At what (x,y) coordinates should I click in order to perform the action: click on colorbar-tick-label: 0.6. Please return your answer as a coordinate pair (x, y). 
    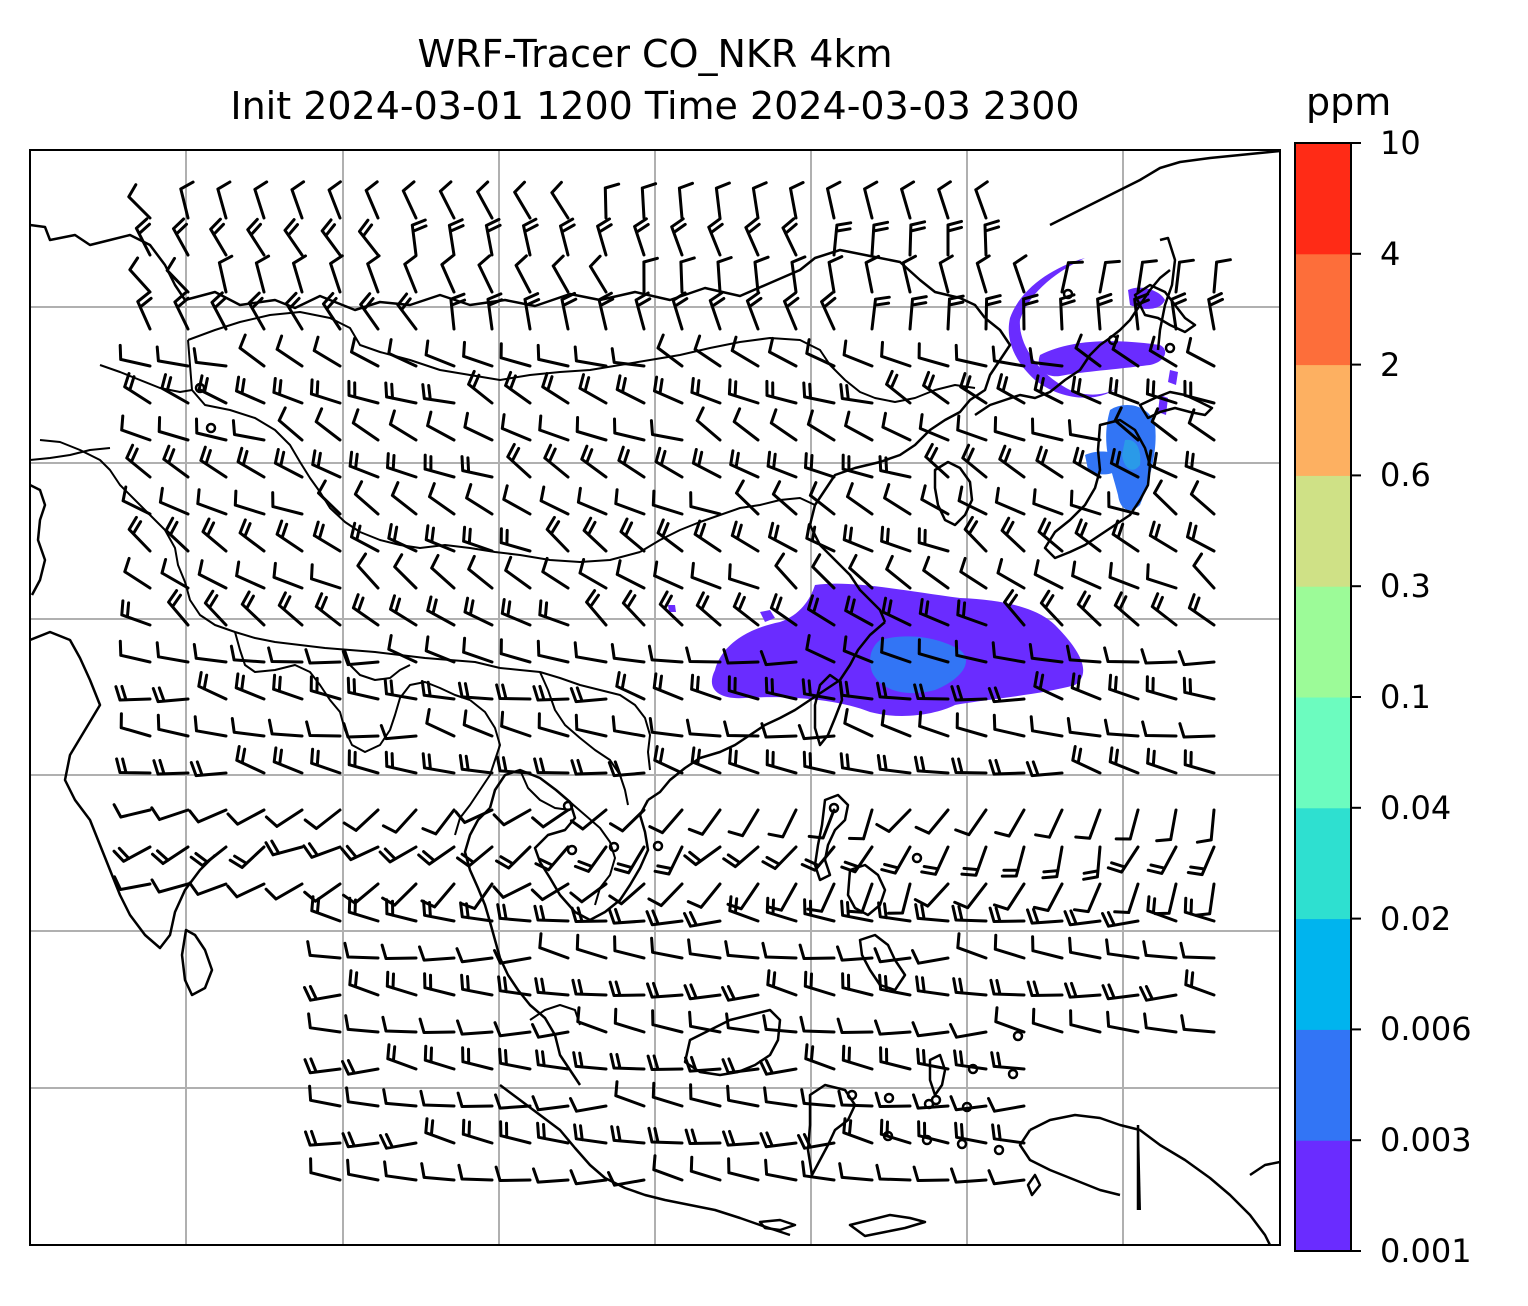
    Looking at the image, I should click on (1405, 475).